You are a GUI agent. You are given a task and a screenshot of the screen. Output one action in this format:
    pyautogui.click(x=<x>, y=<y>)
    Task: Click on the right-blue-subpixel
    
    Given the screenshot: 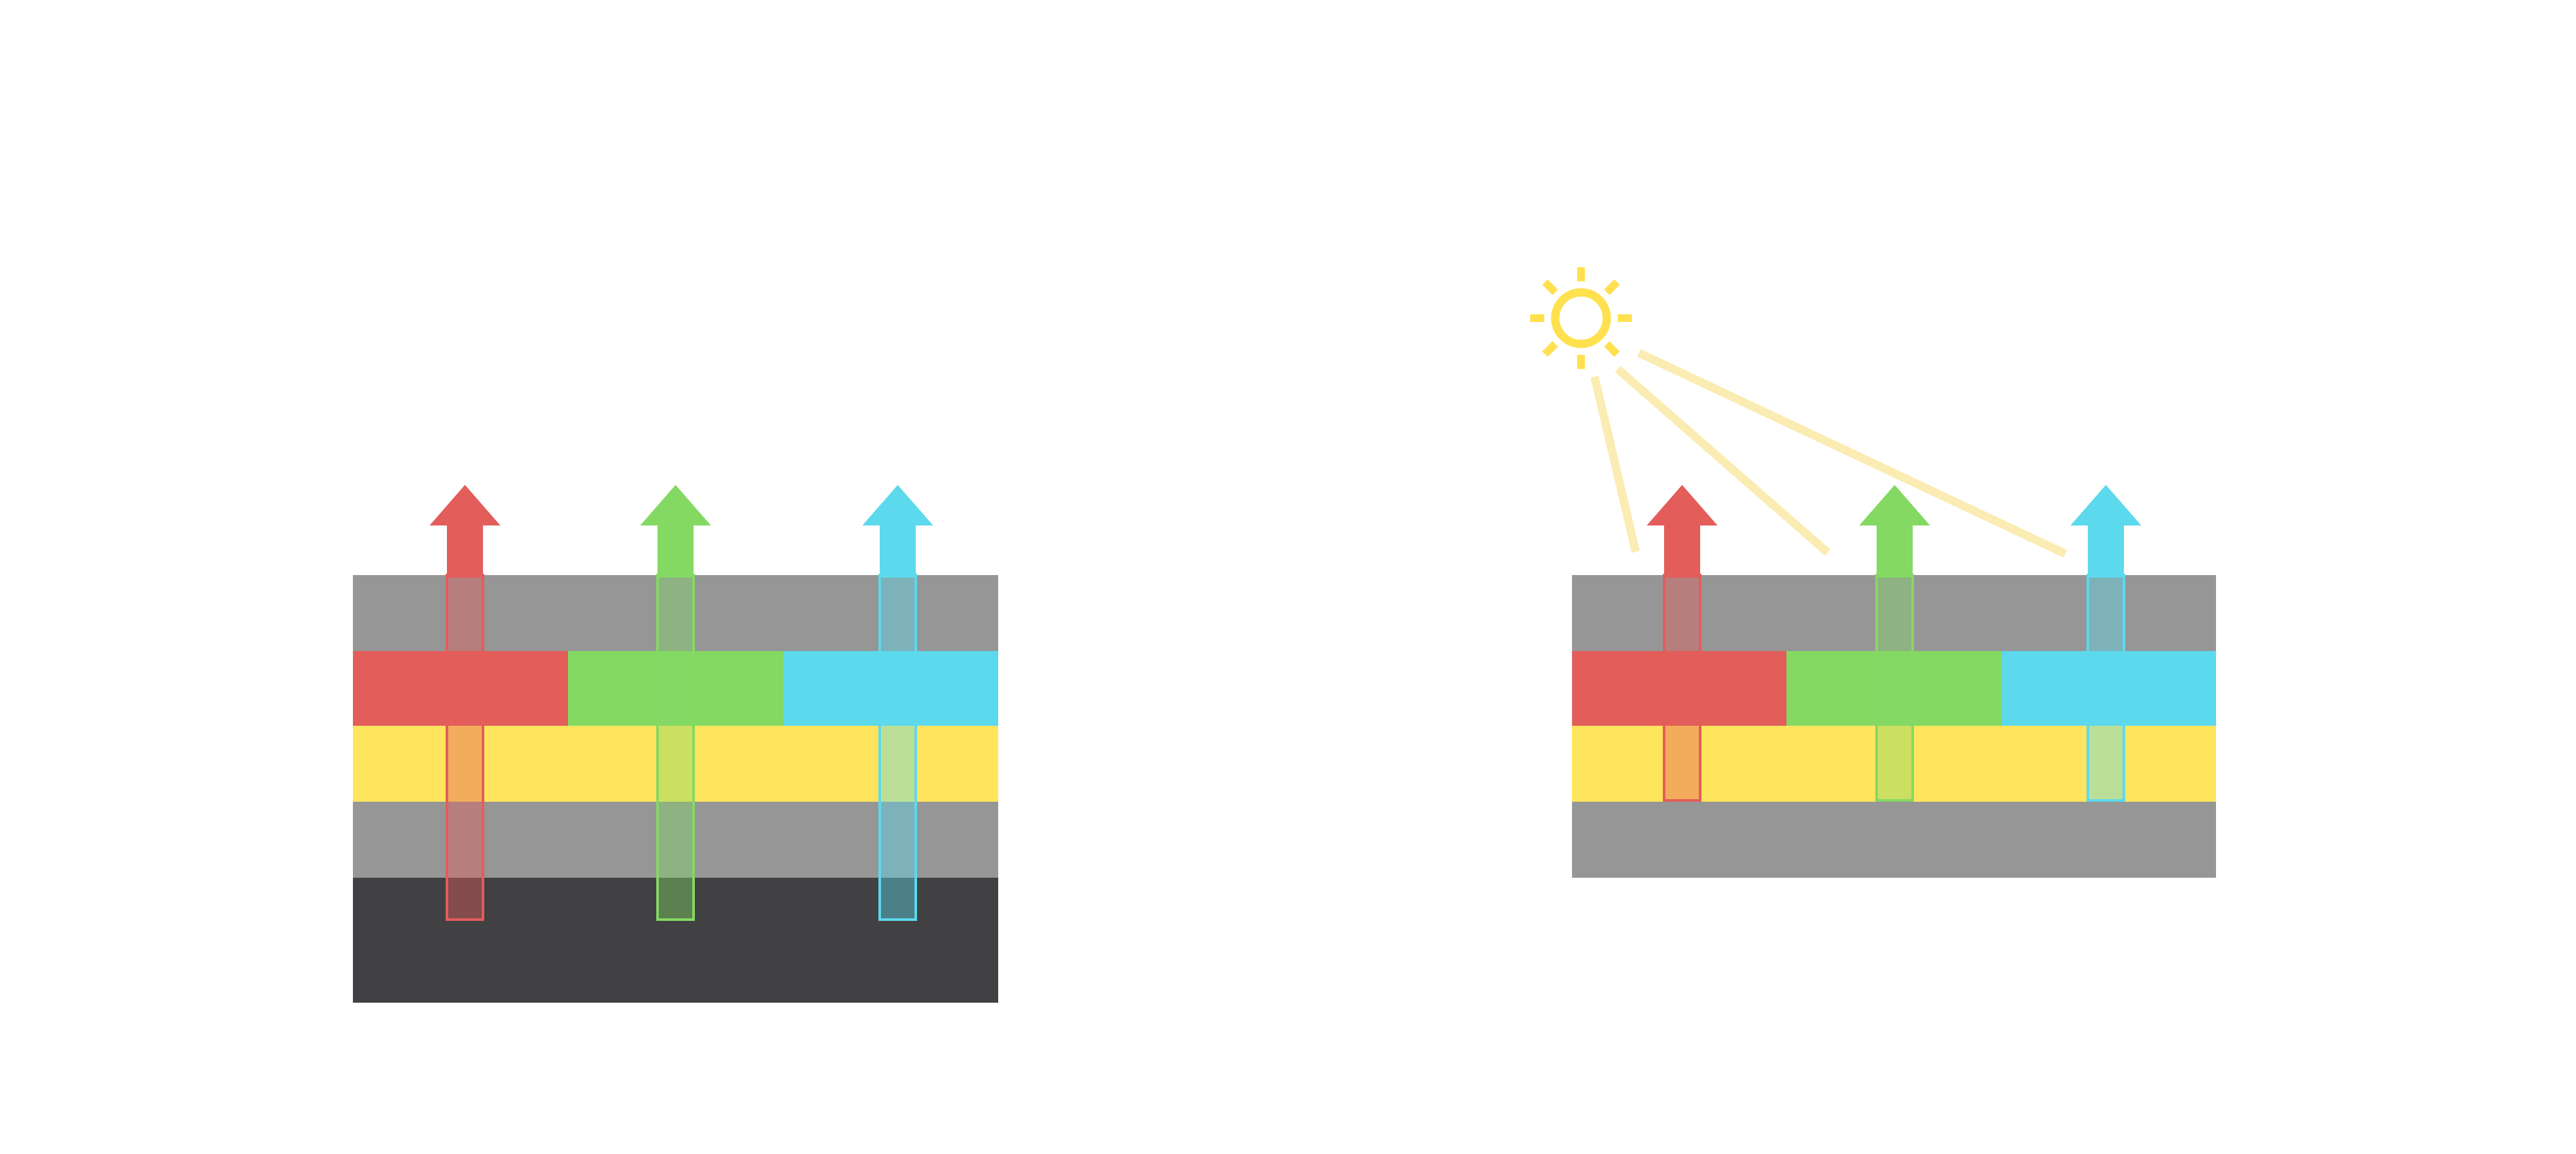 What is the action you would take?
    pyautogui.click(x=2109, y=688)
    